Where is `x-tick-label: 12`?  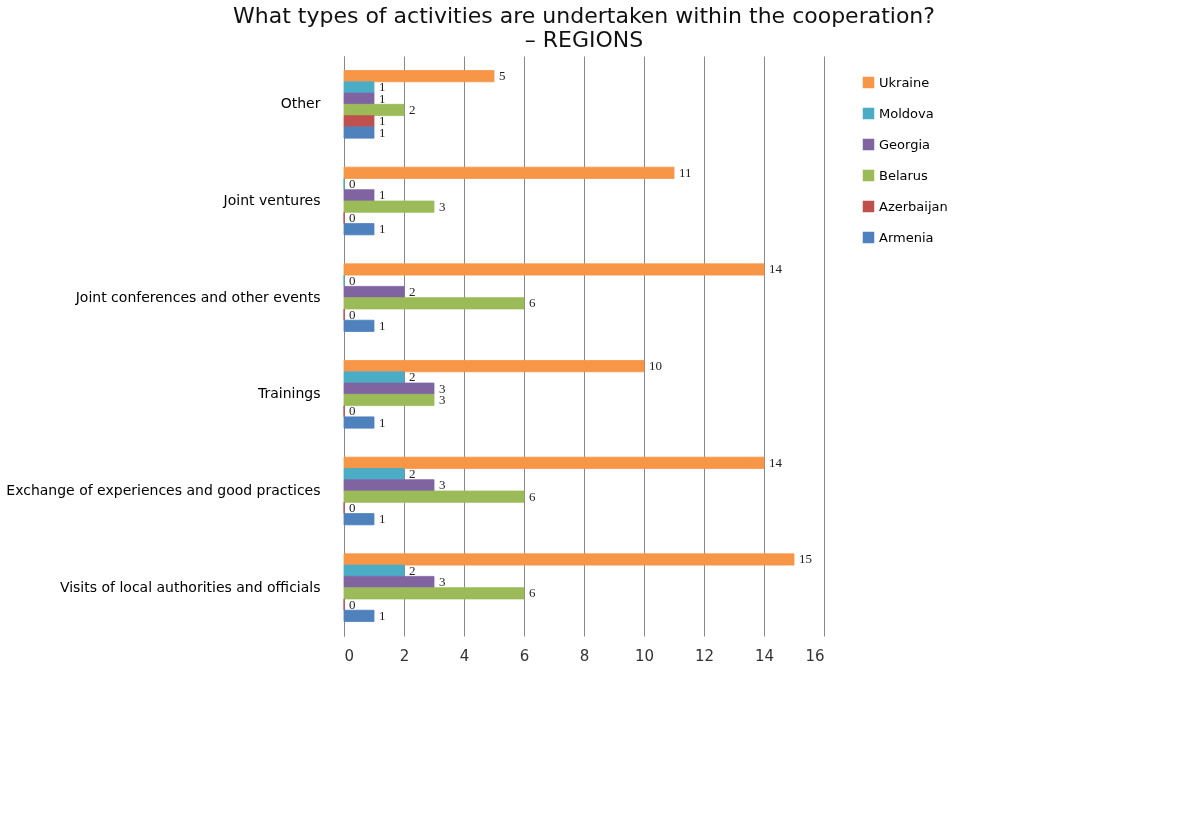
x-tick-label: 12 is located at coordinates (704, 655).